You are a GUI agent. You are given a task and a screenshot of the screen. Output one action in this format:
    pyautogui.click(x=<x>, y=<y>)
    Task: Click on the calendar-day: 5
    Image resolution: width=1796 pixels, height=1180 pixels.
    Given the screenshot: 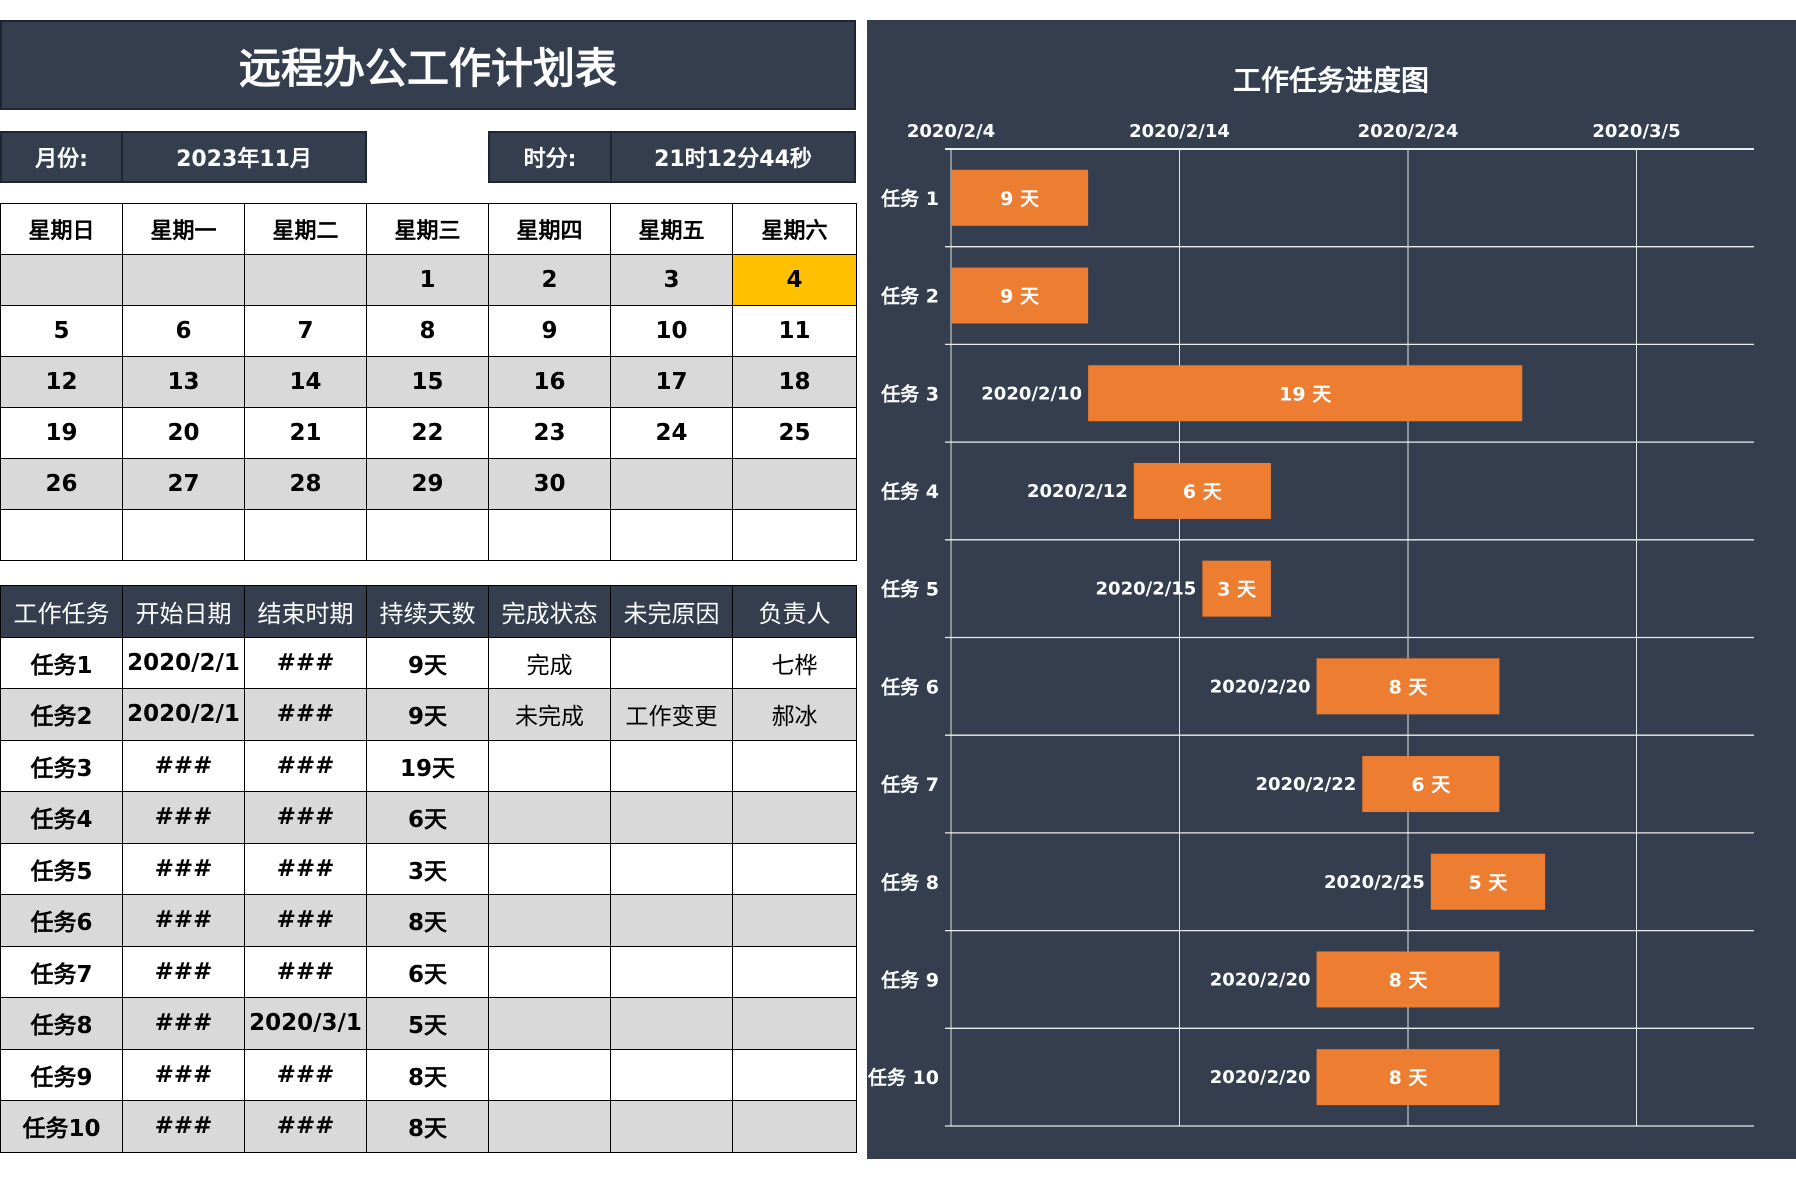 What is the action you would take?
    pyautogui.click(x=61, y=331)
    